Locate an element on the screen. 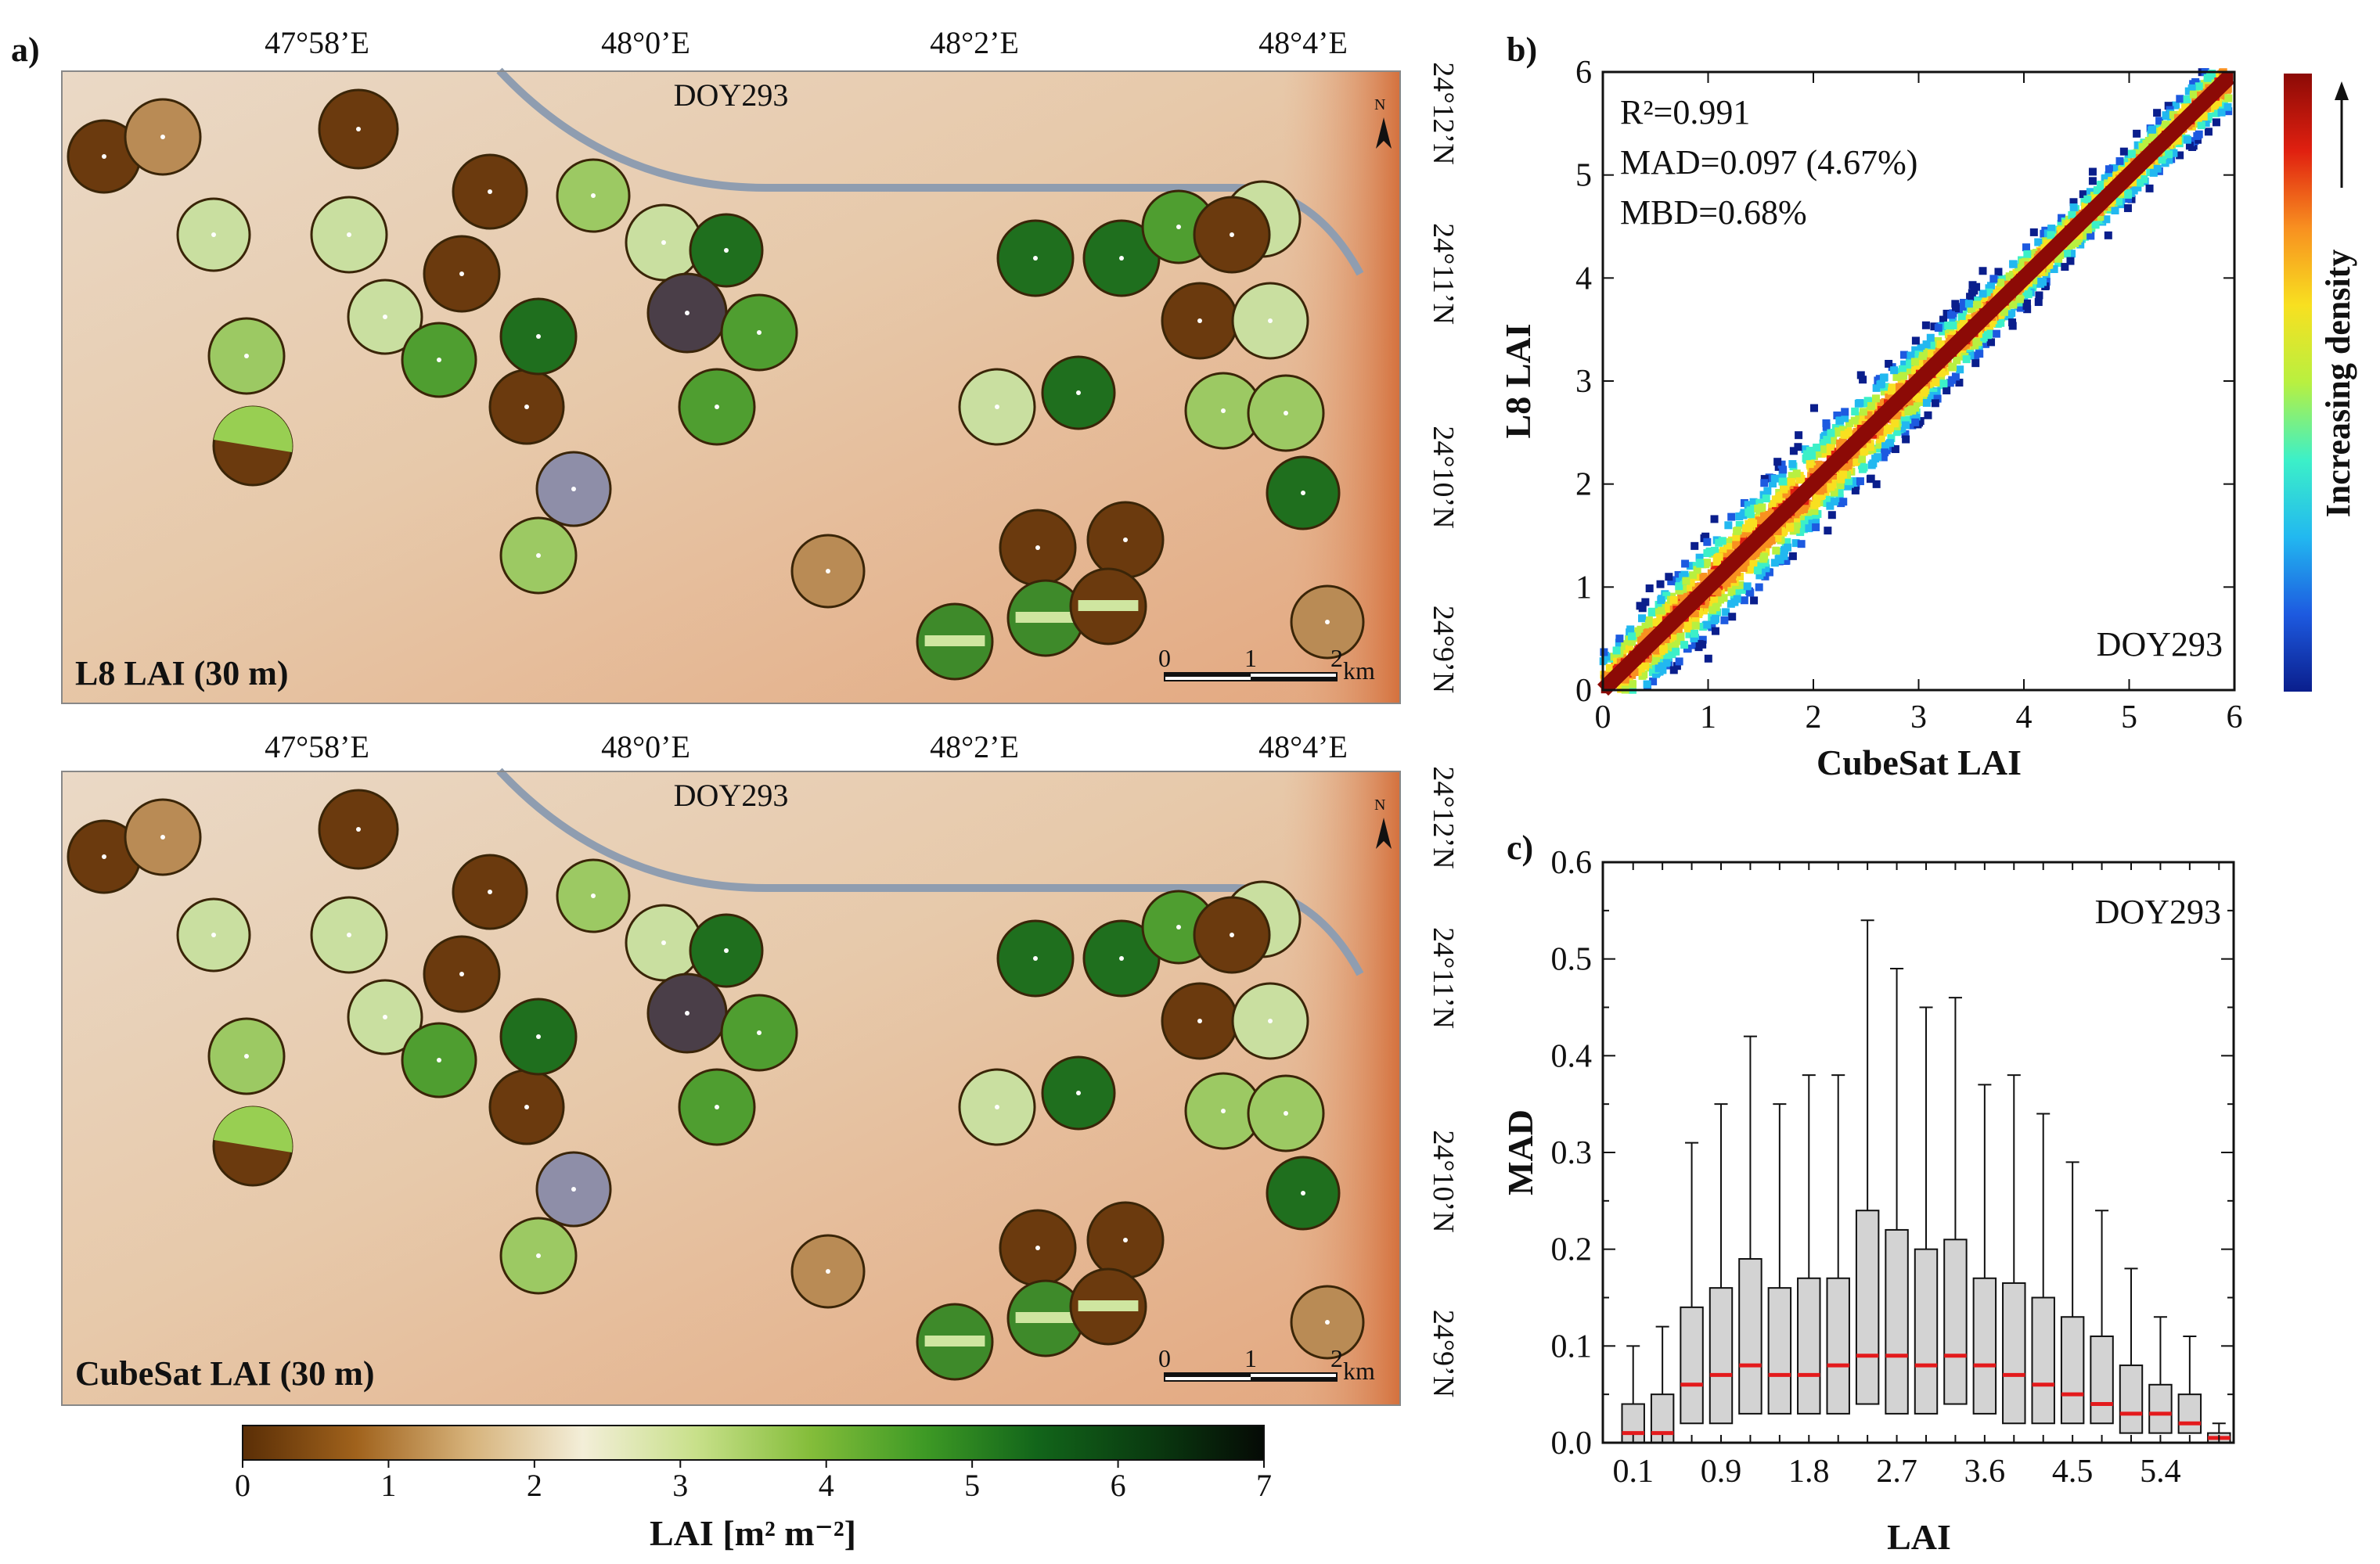  map-doy-label: DOY293 is located at coordinates (731, 795).